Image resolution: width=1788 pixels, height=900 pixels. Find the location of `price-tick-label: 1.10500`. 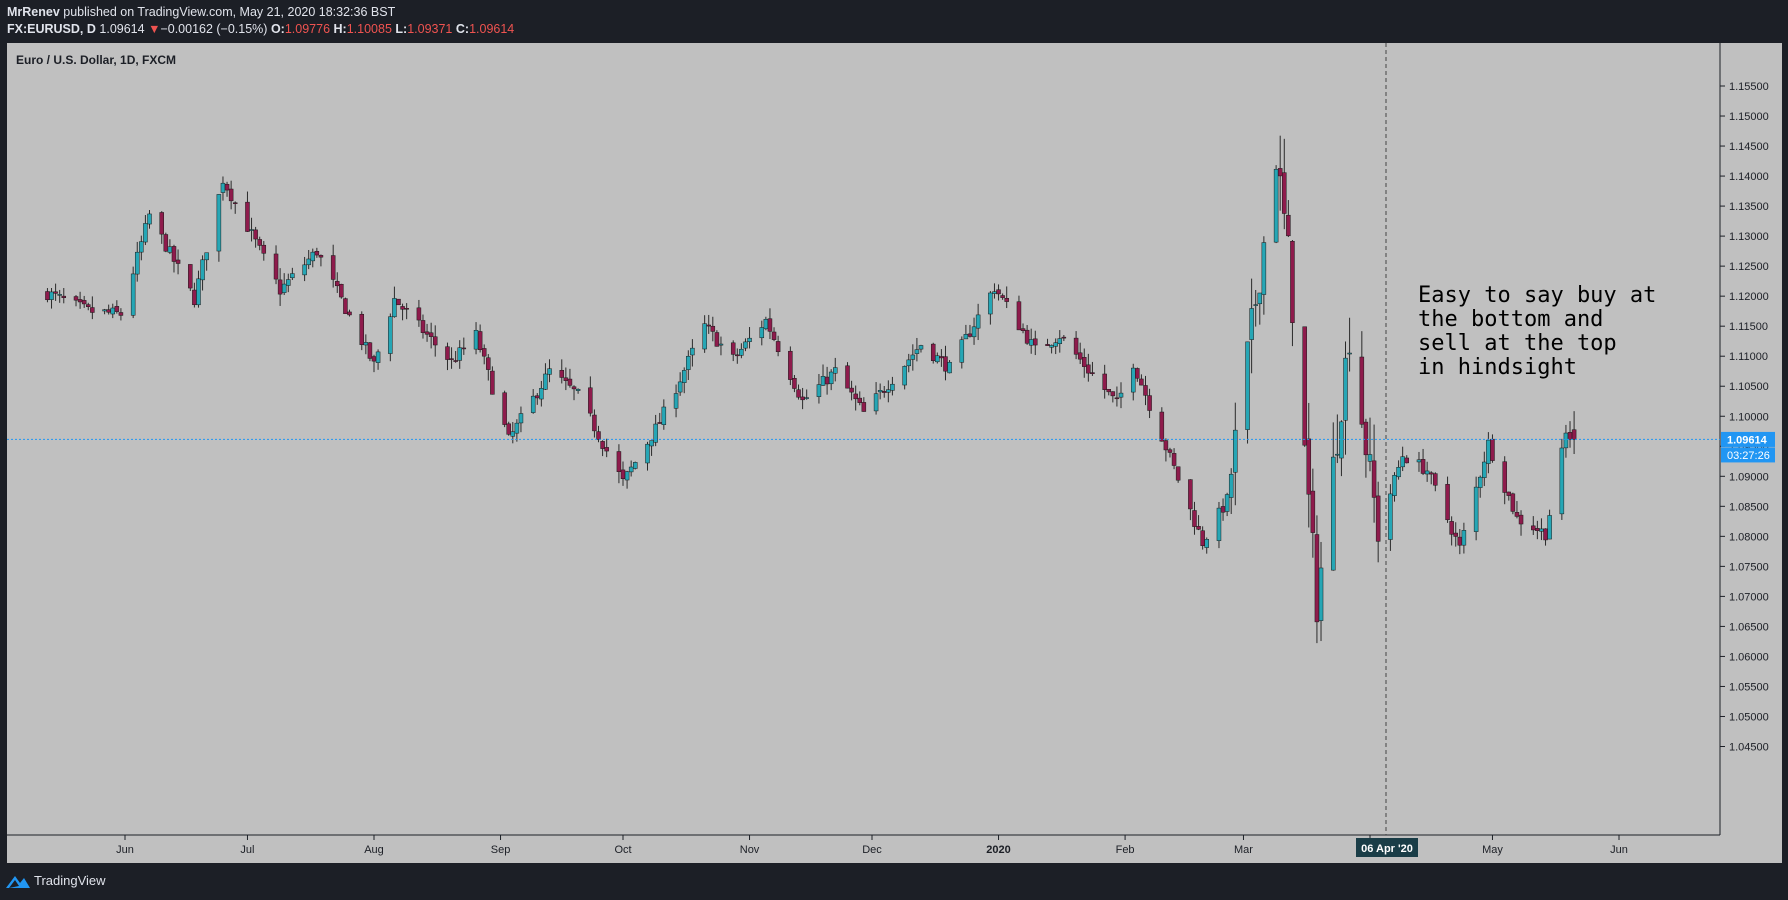

price-tick-label: 1.10500 is located at coordinates (1749, 387).